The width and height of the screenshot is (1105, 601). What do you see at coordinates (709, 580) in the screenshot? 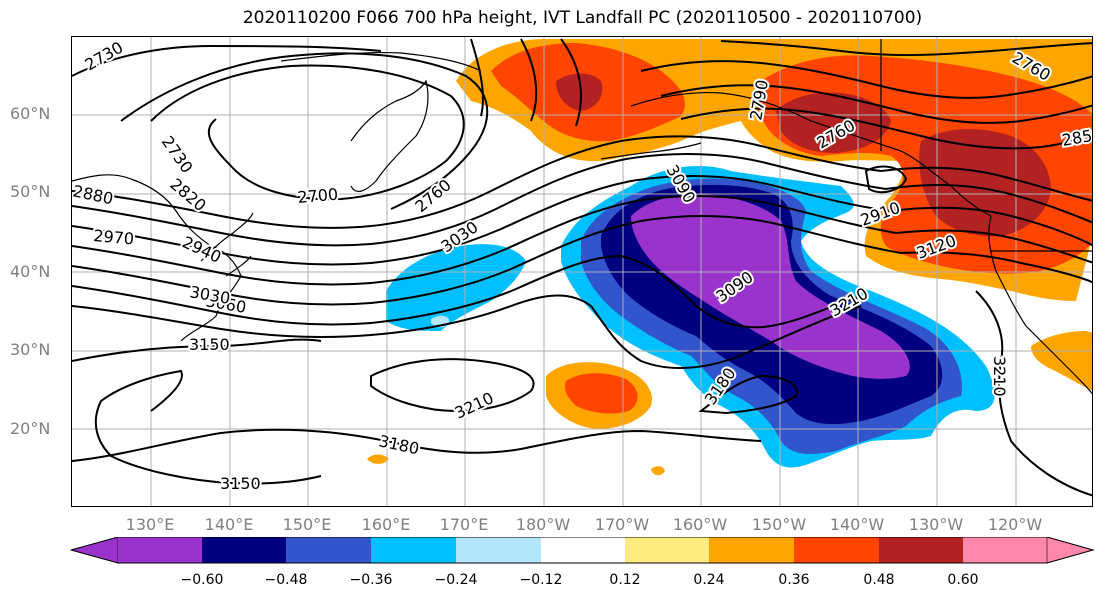
I see `colorbar-label: 0.24` at bounding box center [709, 580].